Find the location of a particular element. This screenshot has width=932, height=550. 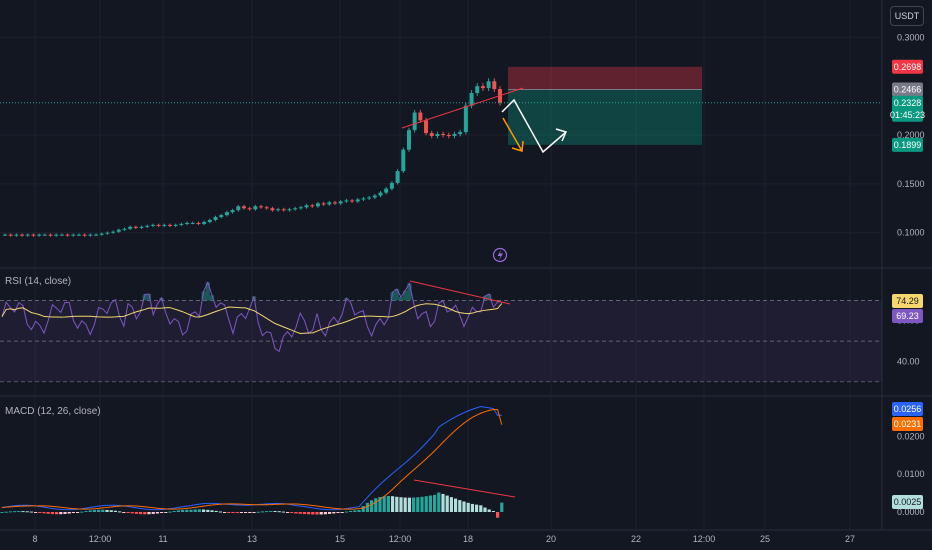

lightning-icon is located at coordinates (500, 255).